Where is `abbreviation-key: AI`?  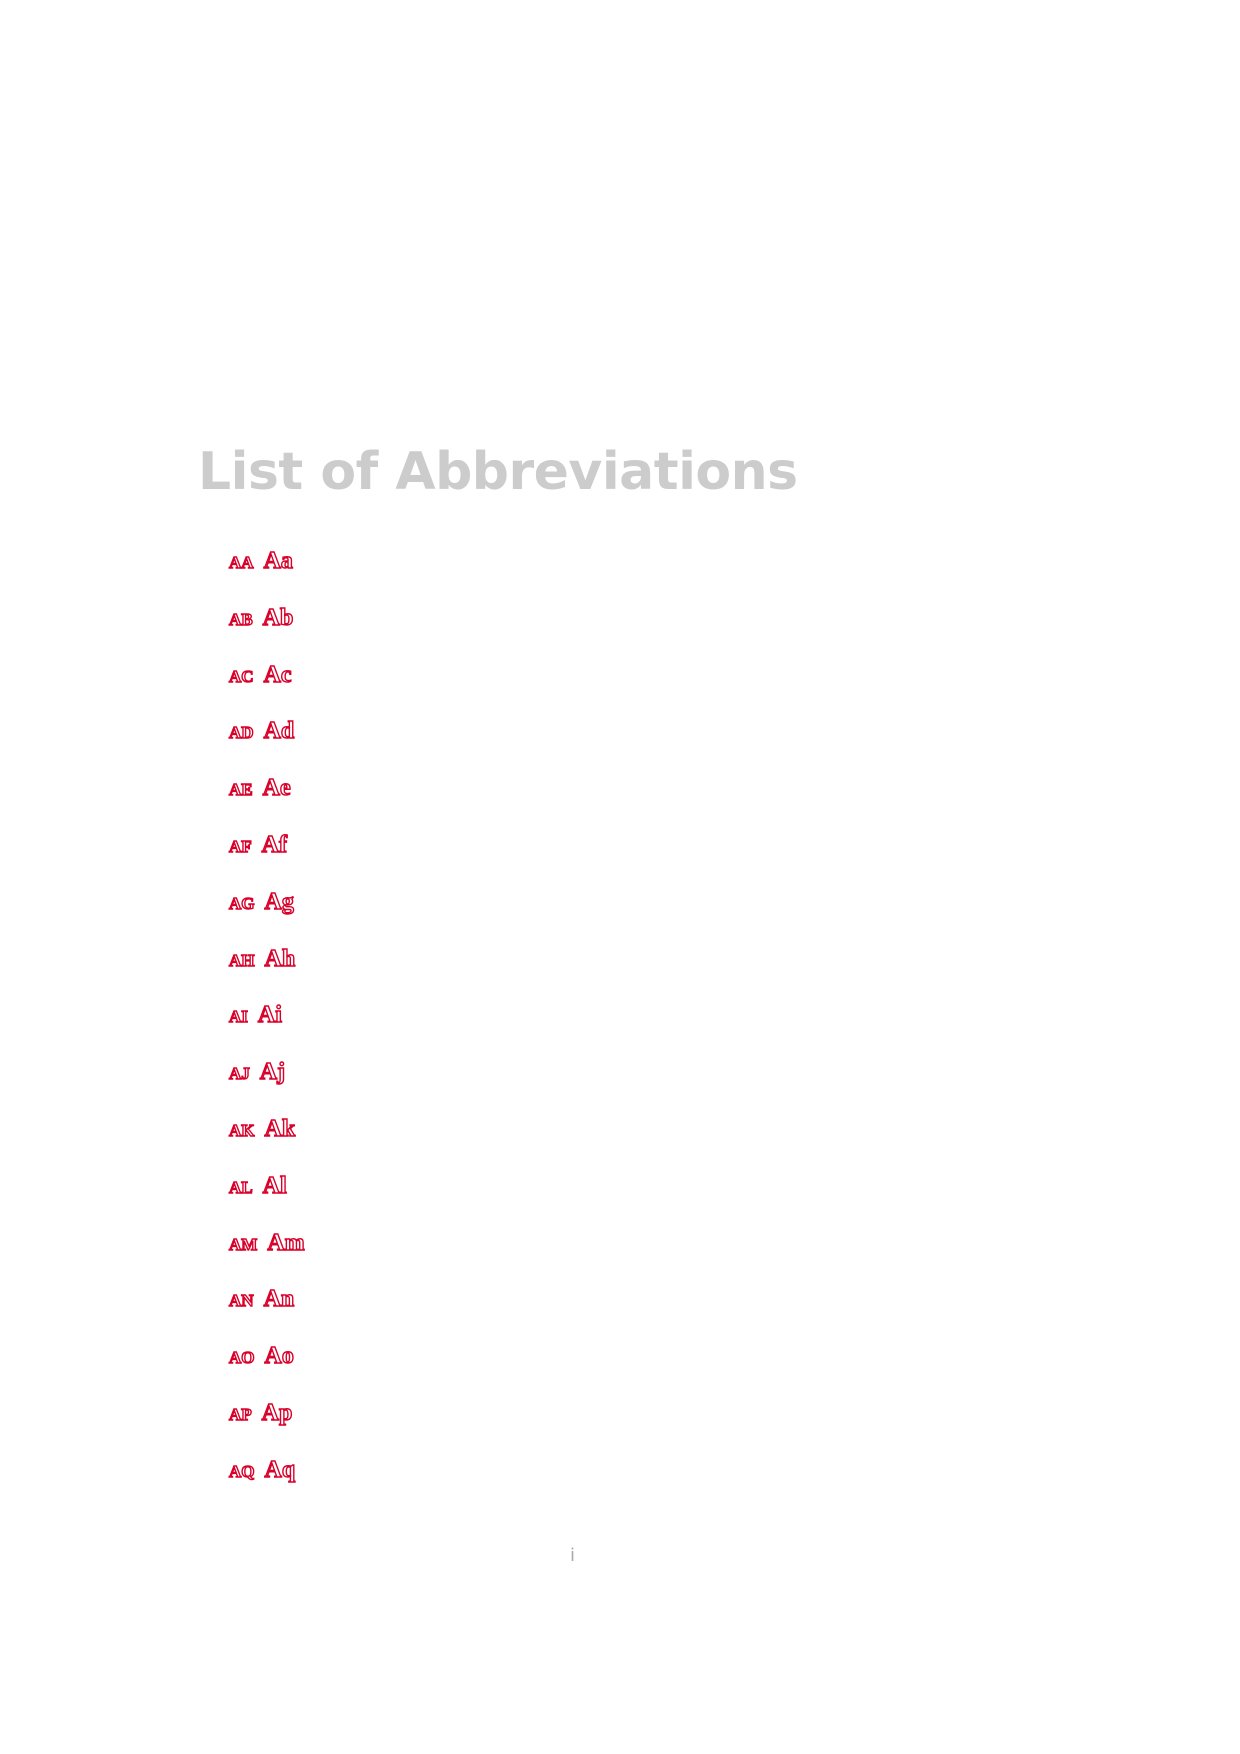
abbreviation-key: AI is located at coordinates (238, 1015).